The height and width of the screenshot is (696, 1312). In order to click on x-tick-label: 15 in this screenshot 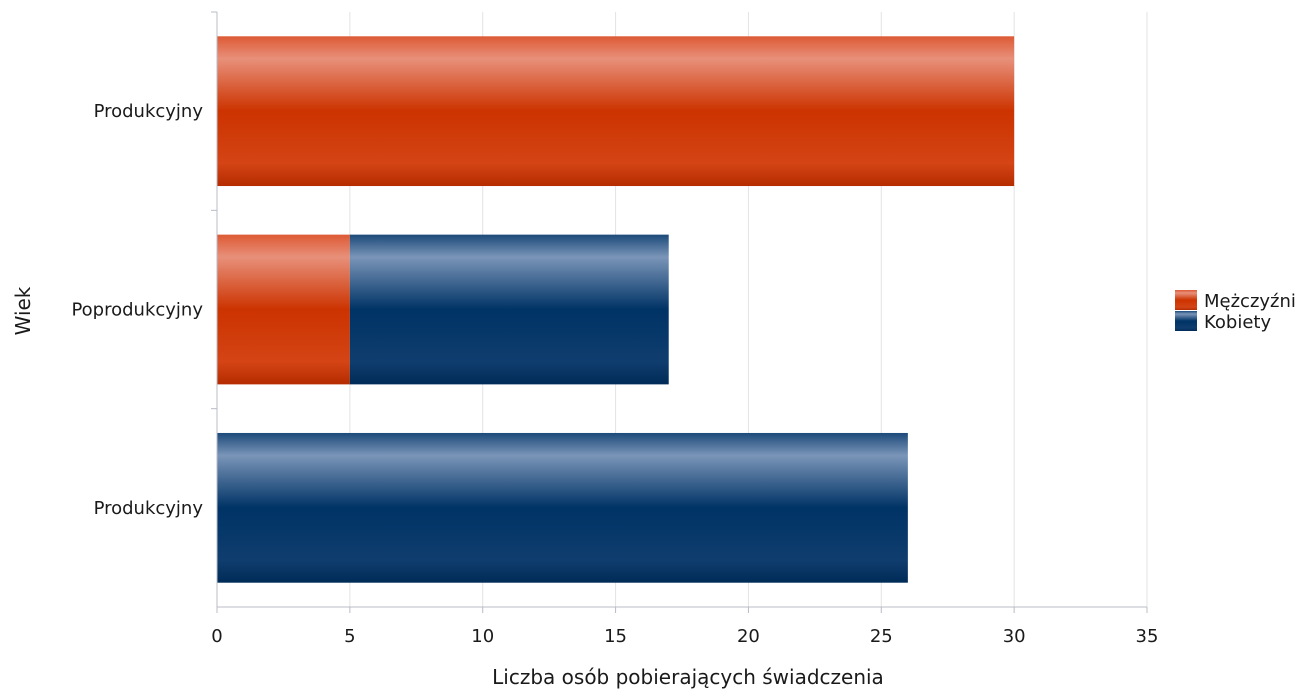, I will do `click(615, 636)`.